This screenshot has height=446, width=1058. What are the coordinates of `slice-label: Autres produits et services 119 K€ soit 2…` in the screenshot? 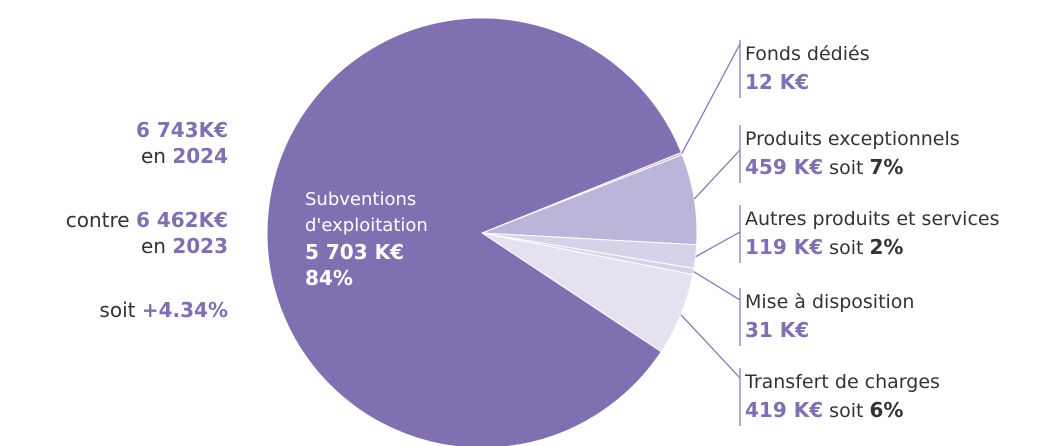 It's located at (872, 233).